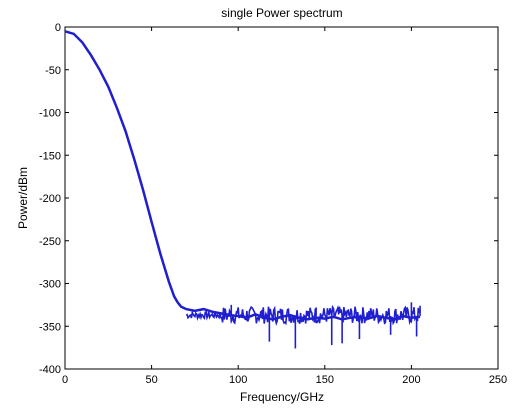 The width and height of the screenshot is (523, 418). I want to click on y-axis-label: Power/dBm, so click(23, 198).